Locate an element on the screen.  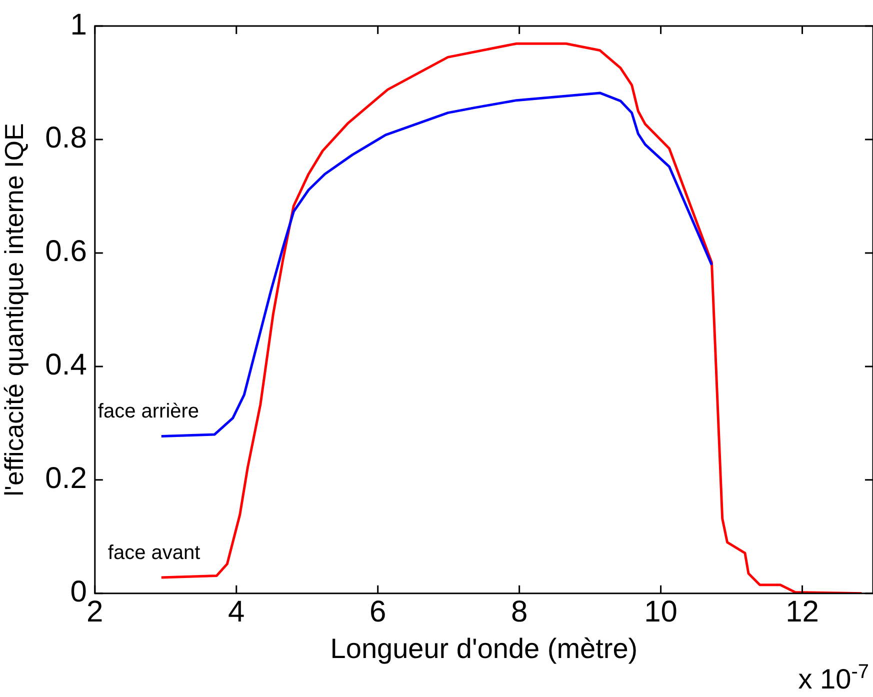
y-tick-label: 1 is located at coordinates (78, 25).